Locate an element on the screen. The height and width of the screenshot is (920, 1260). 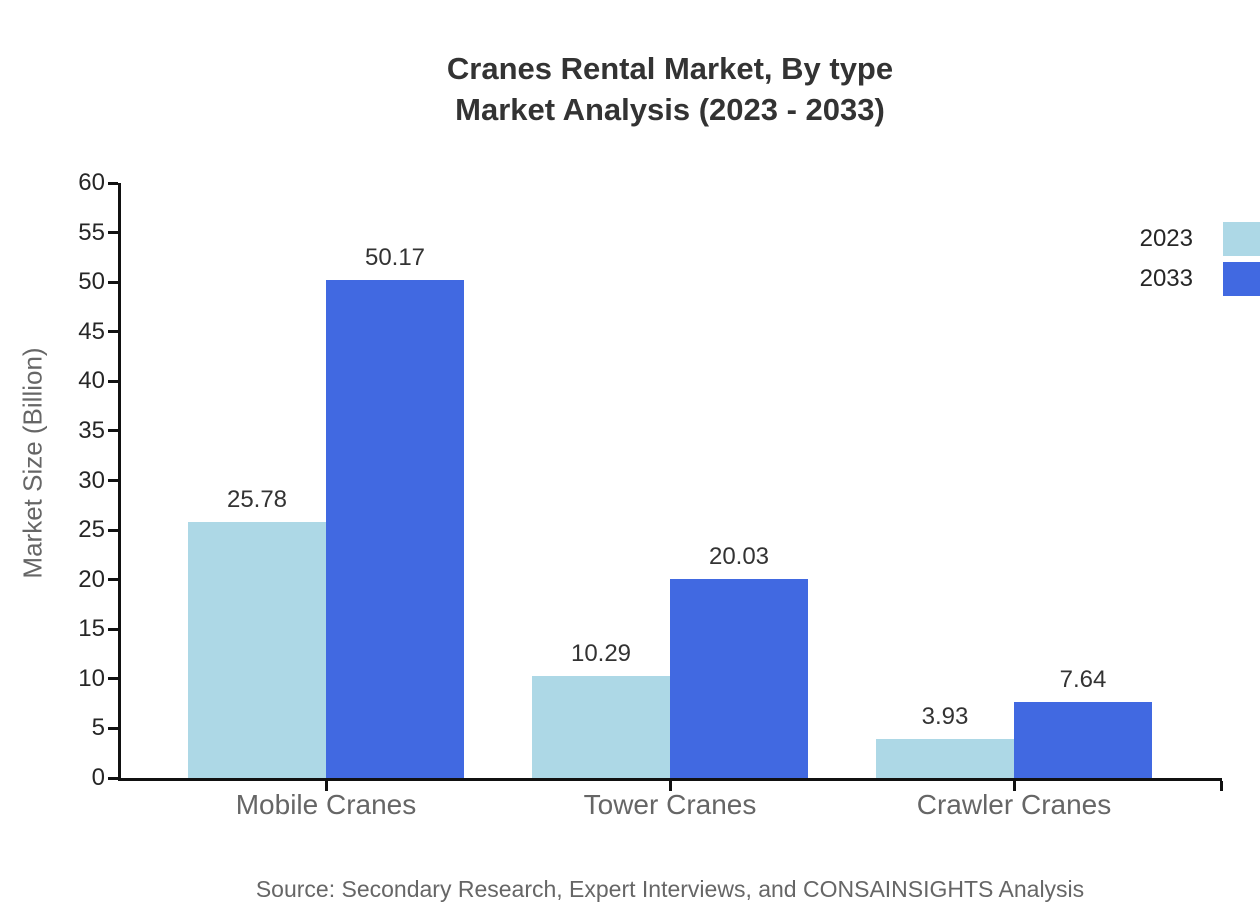
category-label-mobile-cranes: Mobile Cranes is located at coordinates (326, 804).